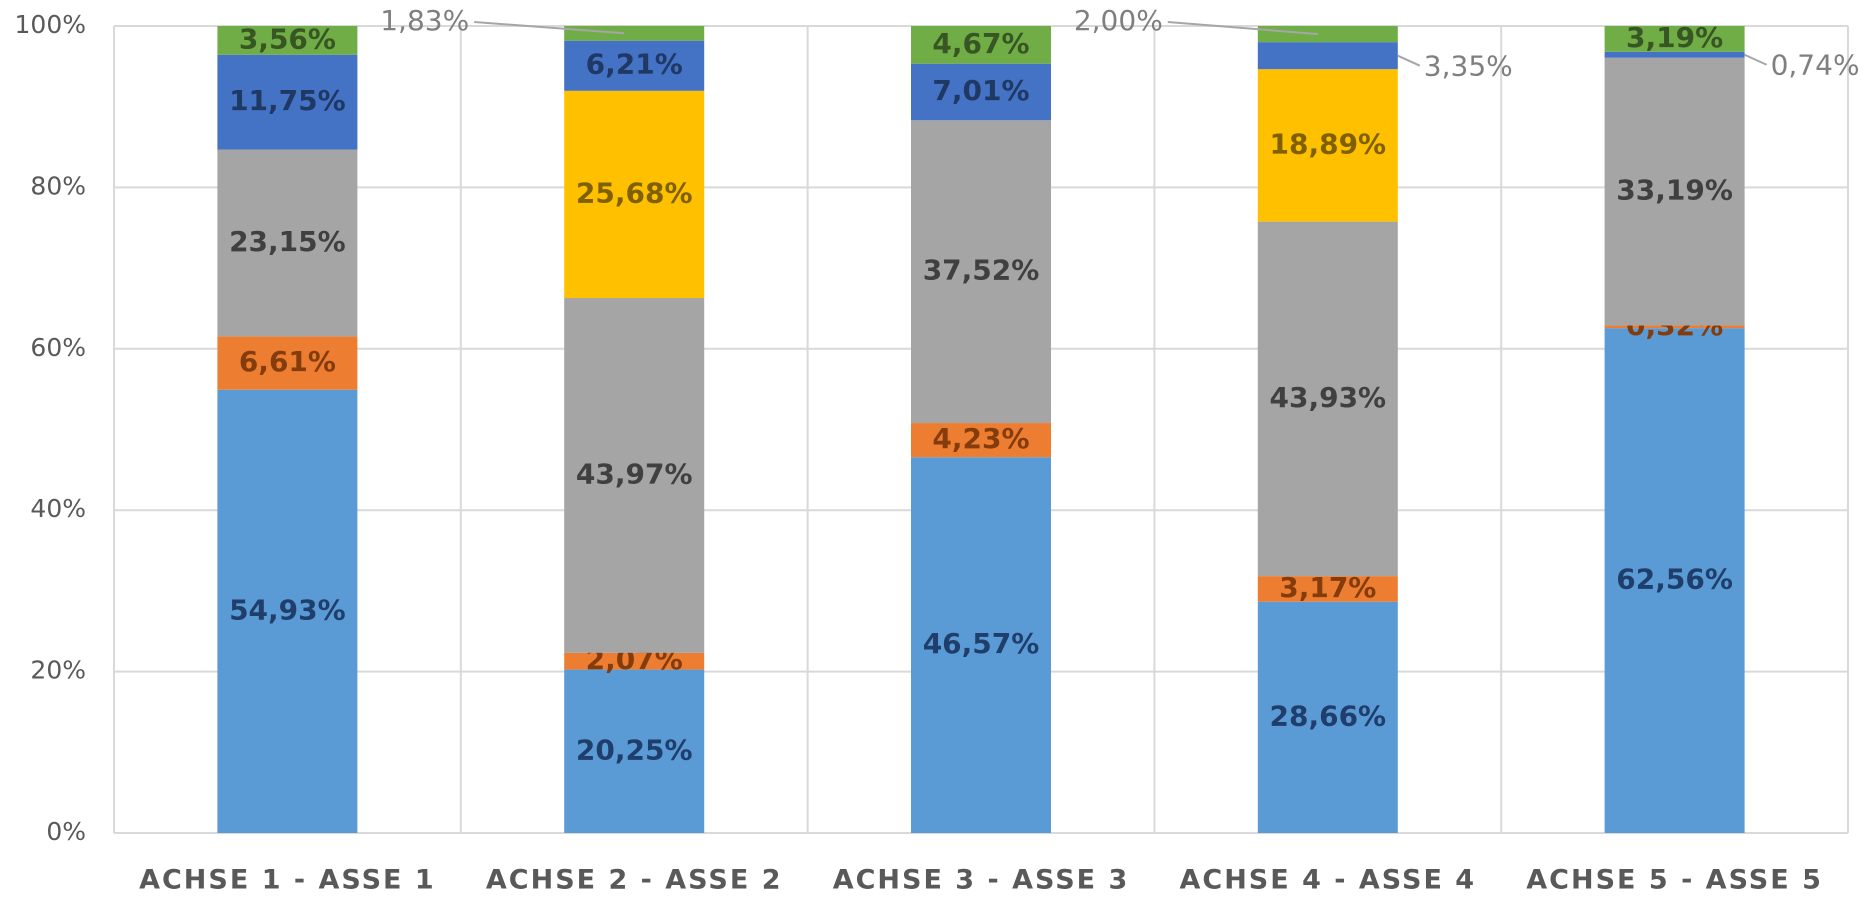 This screenshot has height=907, width=1866. I want to click on data-label: 11,75%, so click(287, 100).